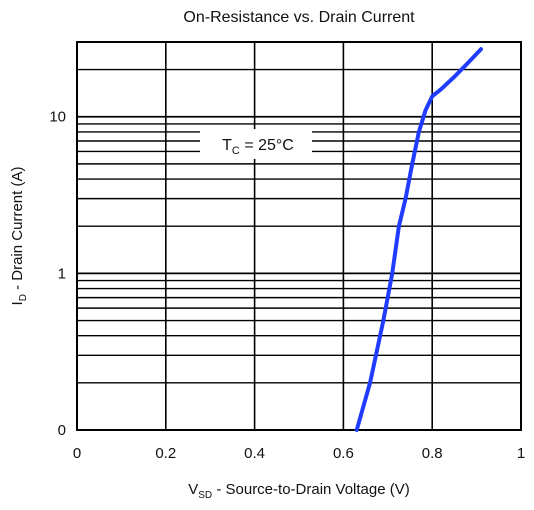  Describe the element at coordinates (19, 236) in the screenshot. I see `y-axis-label: ID - Drain Current (A)` at that location.